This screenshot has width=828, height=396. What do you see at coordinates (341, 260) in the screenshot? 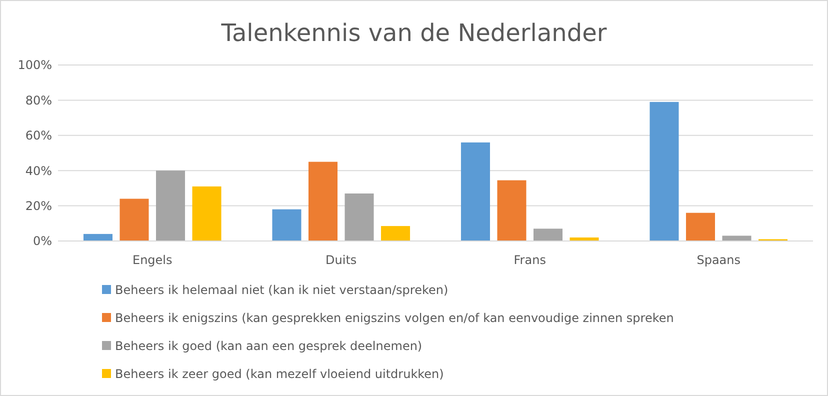
I see `x-tick-label: Duits` at bounding box center [341, 260].